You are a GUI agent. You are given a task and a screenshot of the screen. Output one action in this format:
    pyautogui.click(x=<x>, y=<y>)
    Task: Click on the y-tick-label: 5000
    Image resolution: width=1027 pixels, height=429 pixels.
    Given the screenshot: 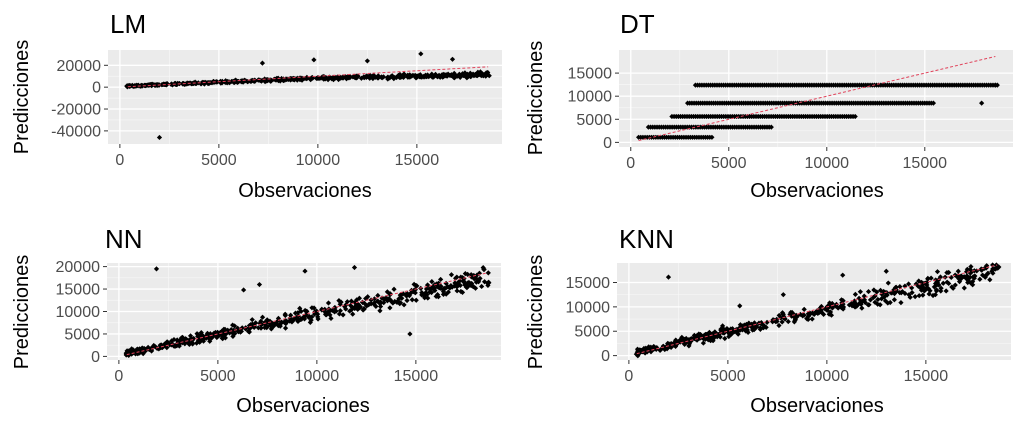 What is the action you would take?
    pyautogui.click(x=594, y=120)
    